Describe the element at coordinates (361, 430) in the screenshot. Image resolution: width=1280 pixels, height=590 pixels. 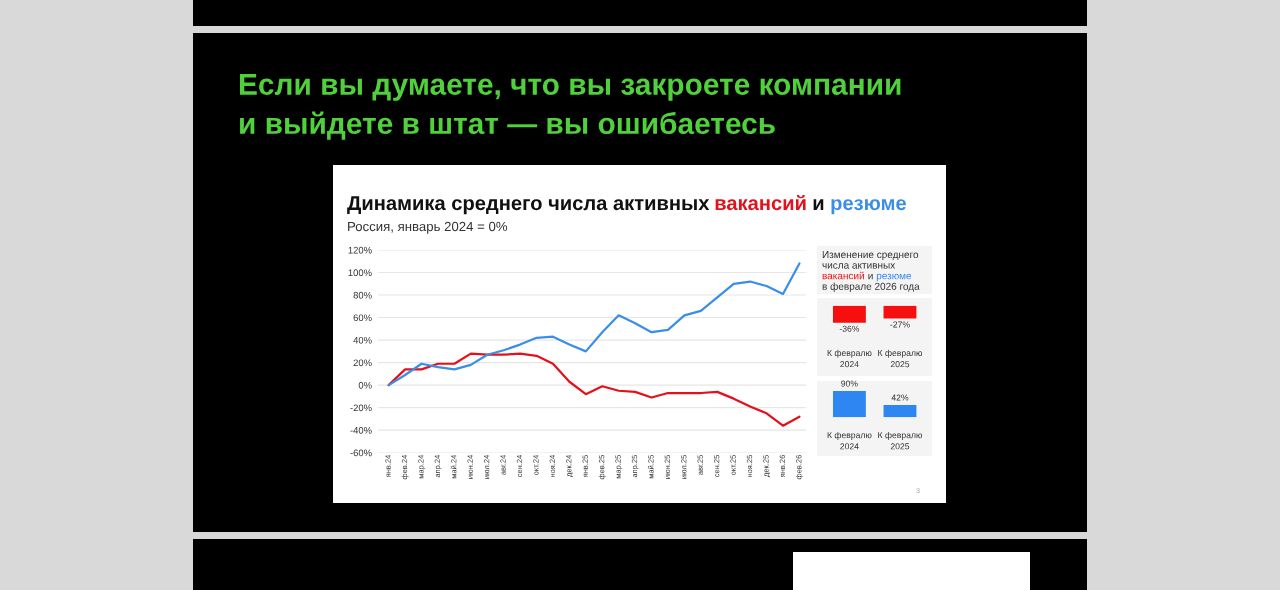
I see `y-tick-label: -40%` at that location.